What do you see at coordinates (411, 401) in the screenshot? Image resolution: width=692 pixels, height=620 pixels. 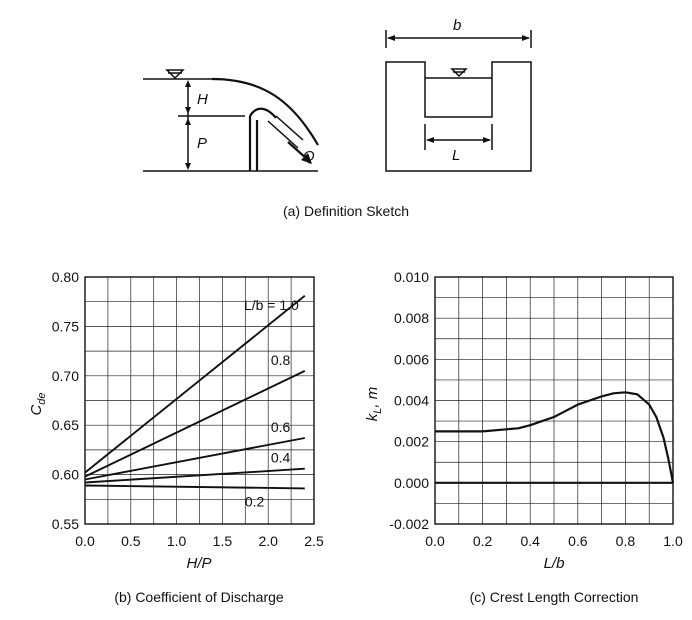 I see `y-tick-label: 0.004` at bounding box center [411, 401].